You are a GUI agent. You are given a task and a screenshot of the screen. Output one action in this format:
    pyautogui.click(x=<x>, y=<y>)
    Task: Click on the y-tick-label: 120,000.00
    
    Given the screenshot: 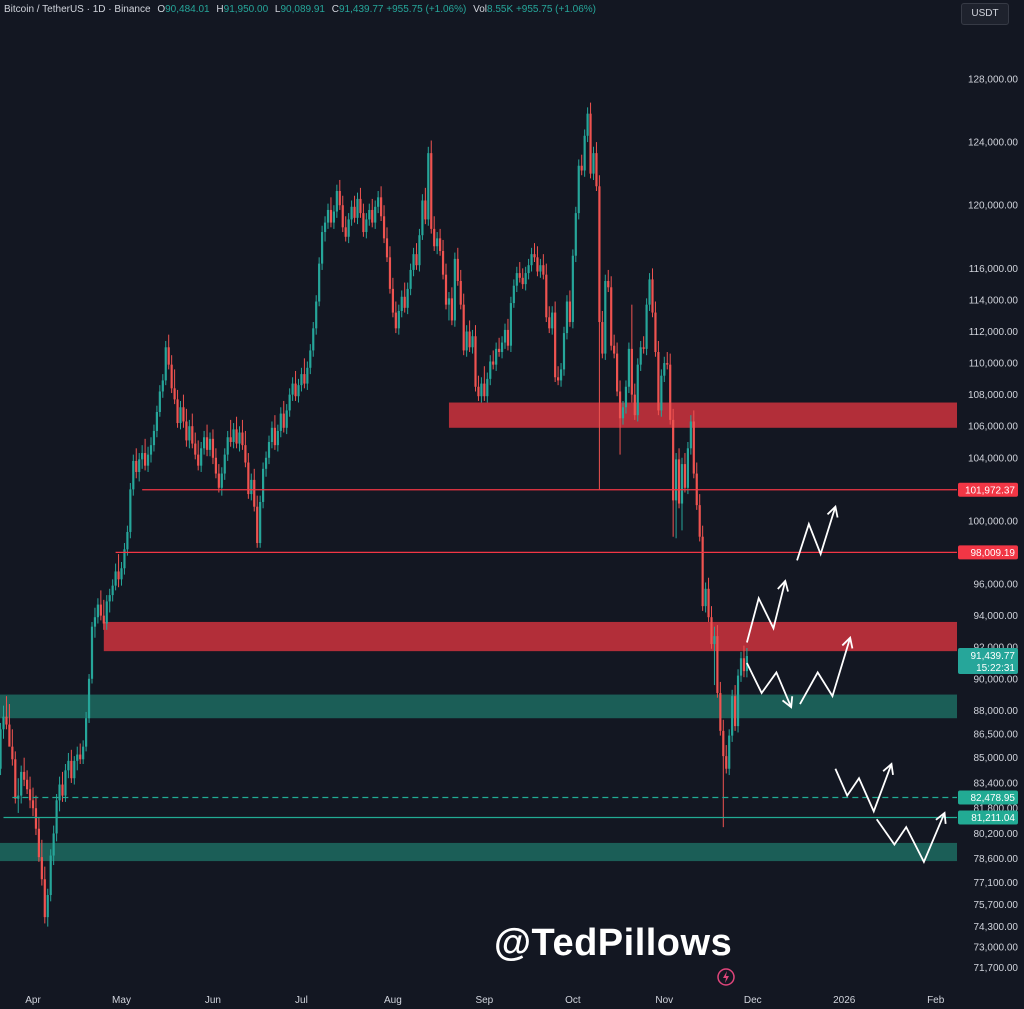 What is the action you would take?
    pyautogui.click(x=993, y=206)
    